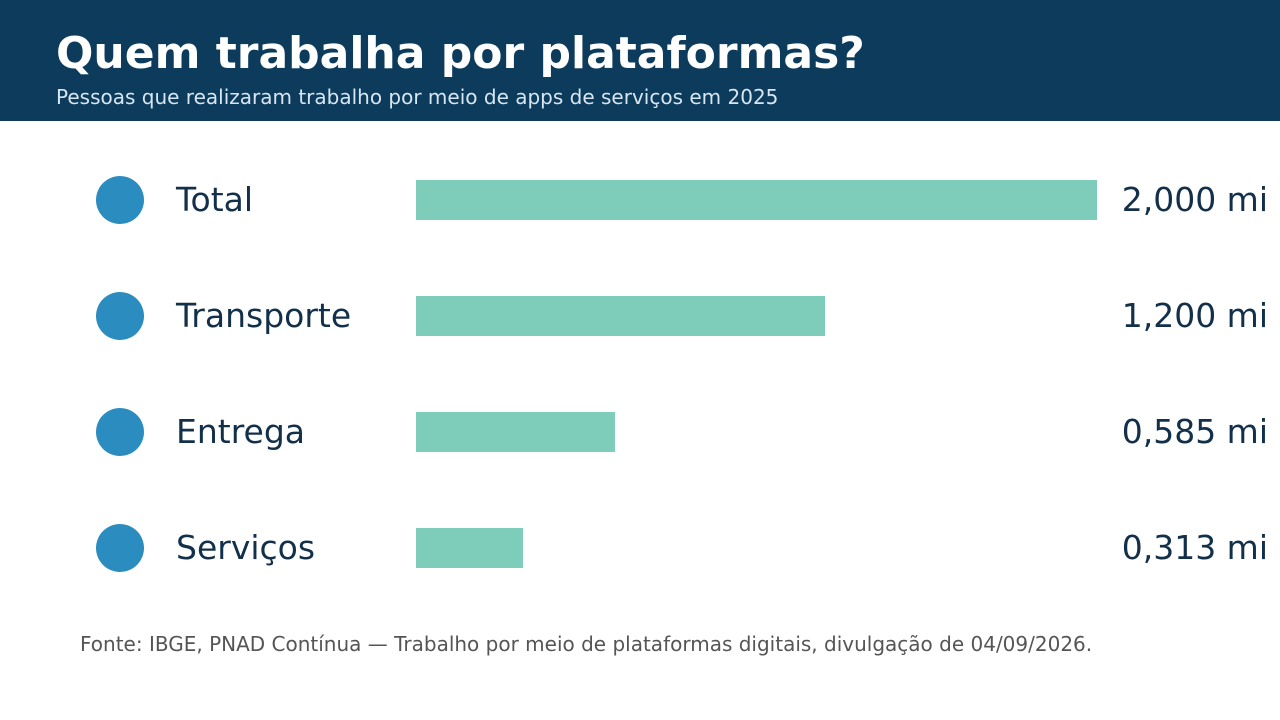  I want to click on category-label: Total, so click(215, 199).